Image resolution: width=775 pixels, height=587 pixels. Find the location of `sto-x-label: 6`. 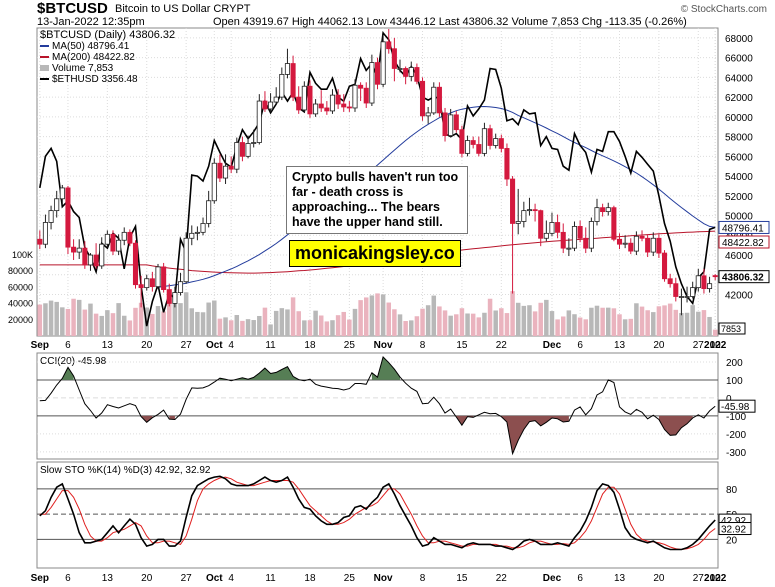

sto-x-label: 6 is located at coordinates (68, 578).